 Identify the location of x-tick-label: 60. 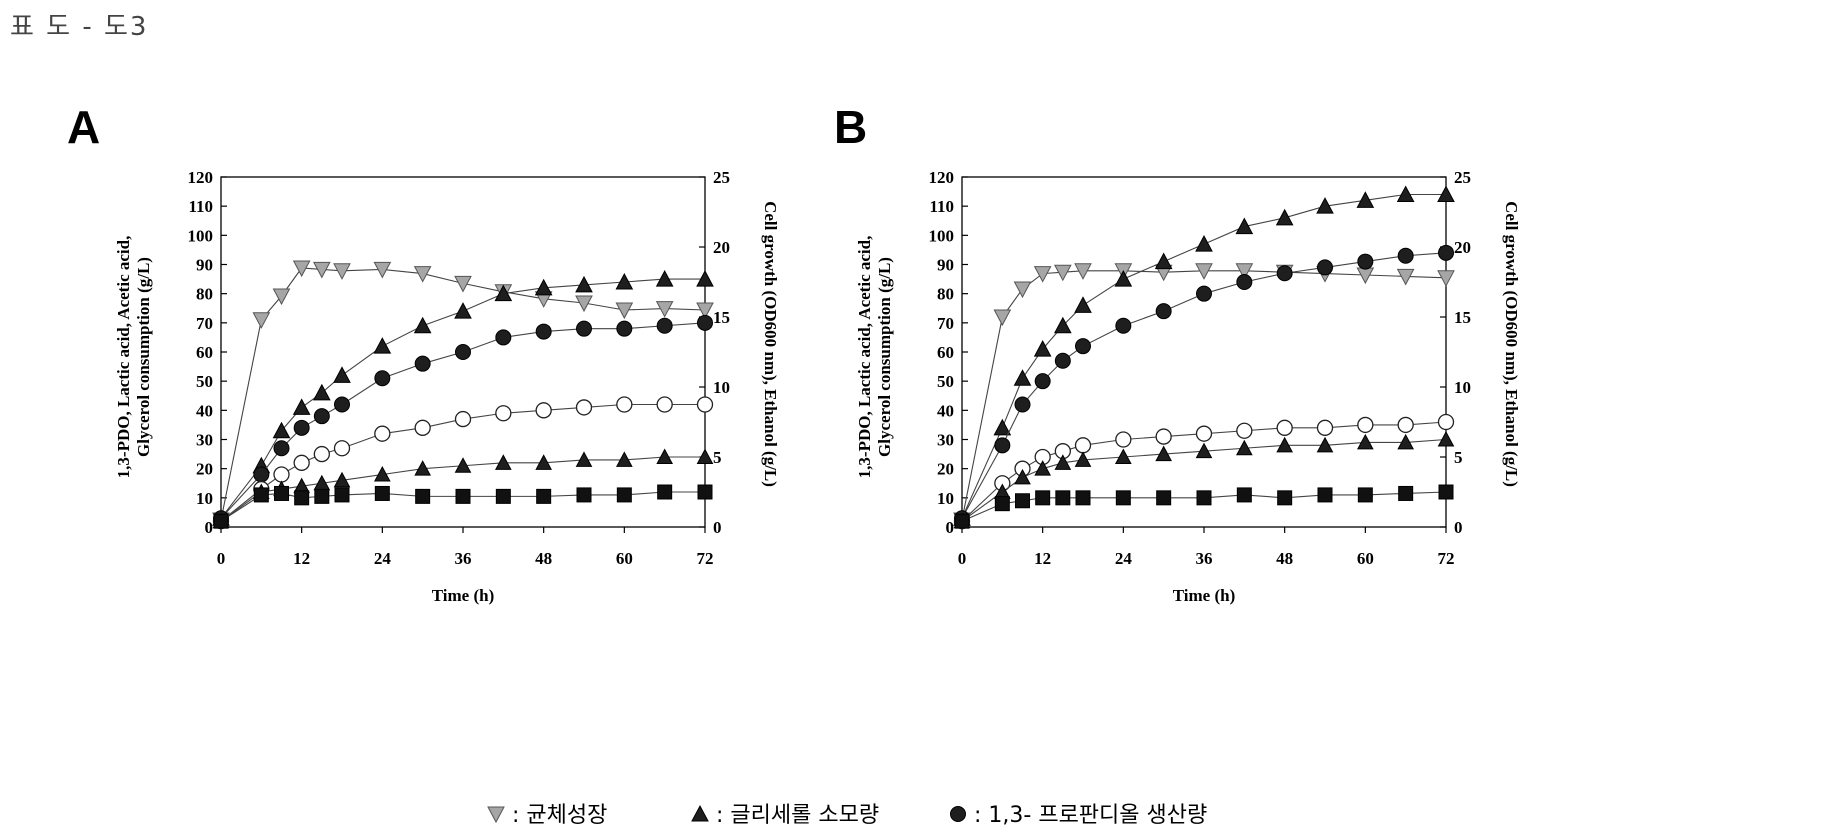
(624, 558).